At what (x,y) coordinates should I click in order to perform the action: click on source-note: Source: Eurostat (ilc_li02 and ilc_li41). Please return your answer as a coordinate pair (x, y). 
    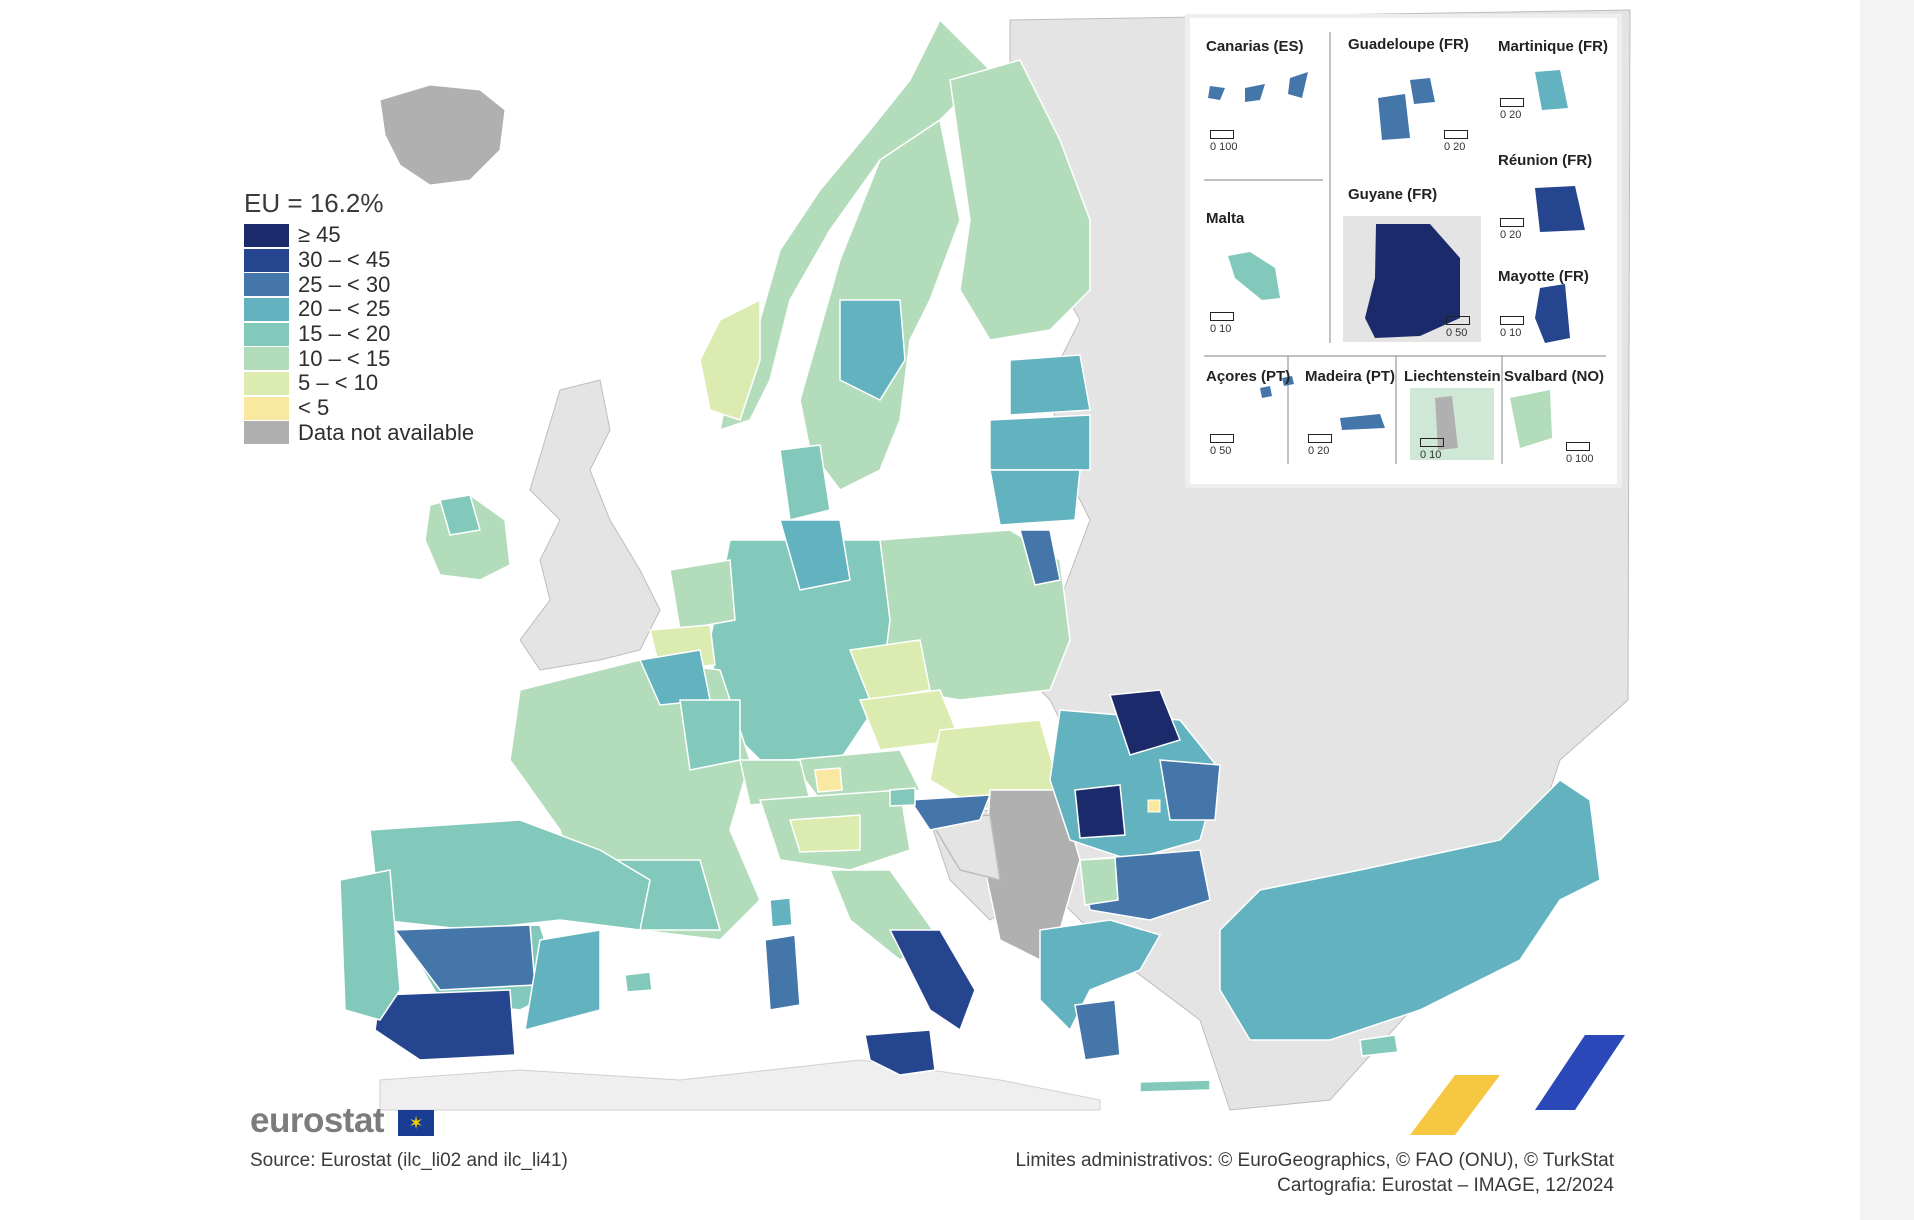
    Looking at the image, I should click on (409, 1160).